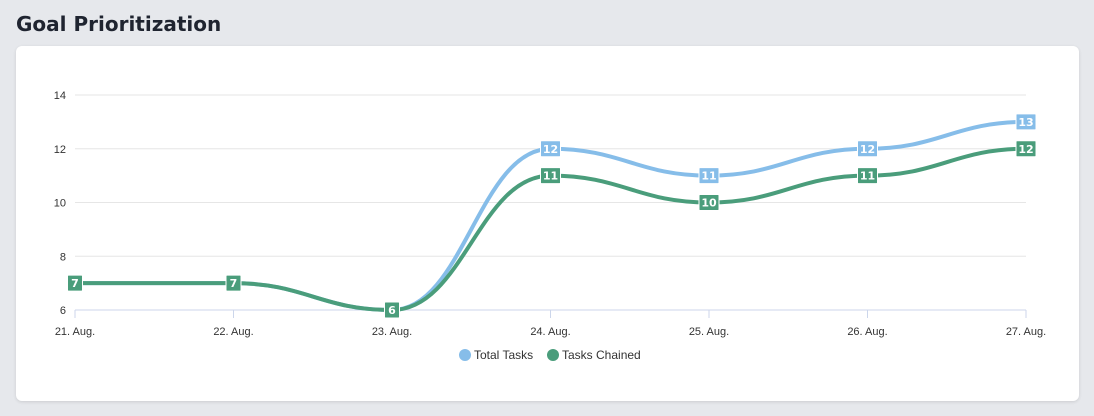 The image size is (1094, 416). I want to click on x-tick-label: 21. Aug., so click(75, 332).